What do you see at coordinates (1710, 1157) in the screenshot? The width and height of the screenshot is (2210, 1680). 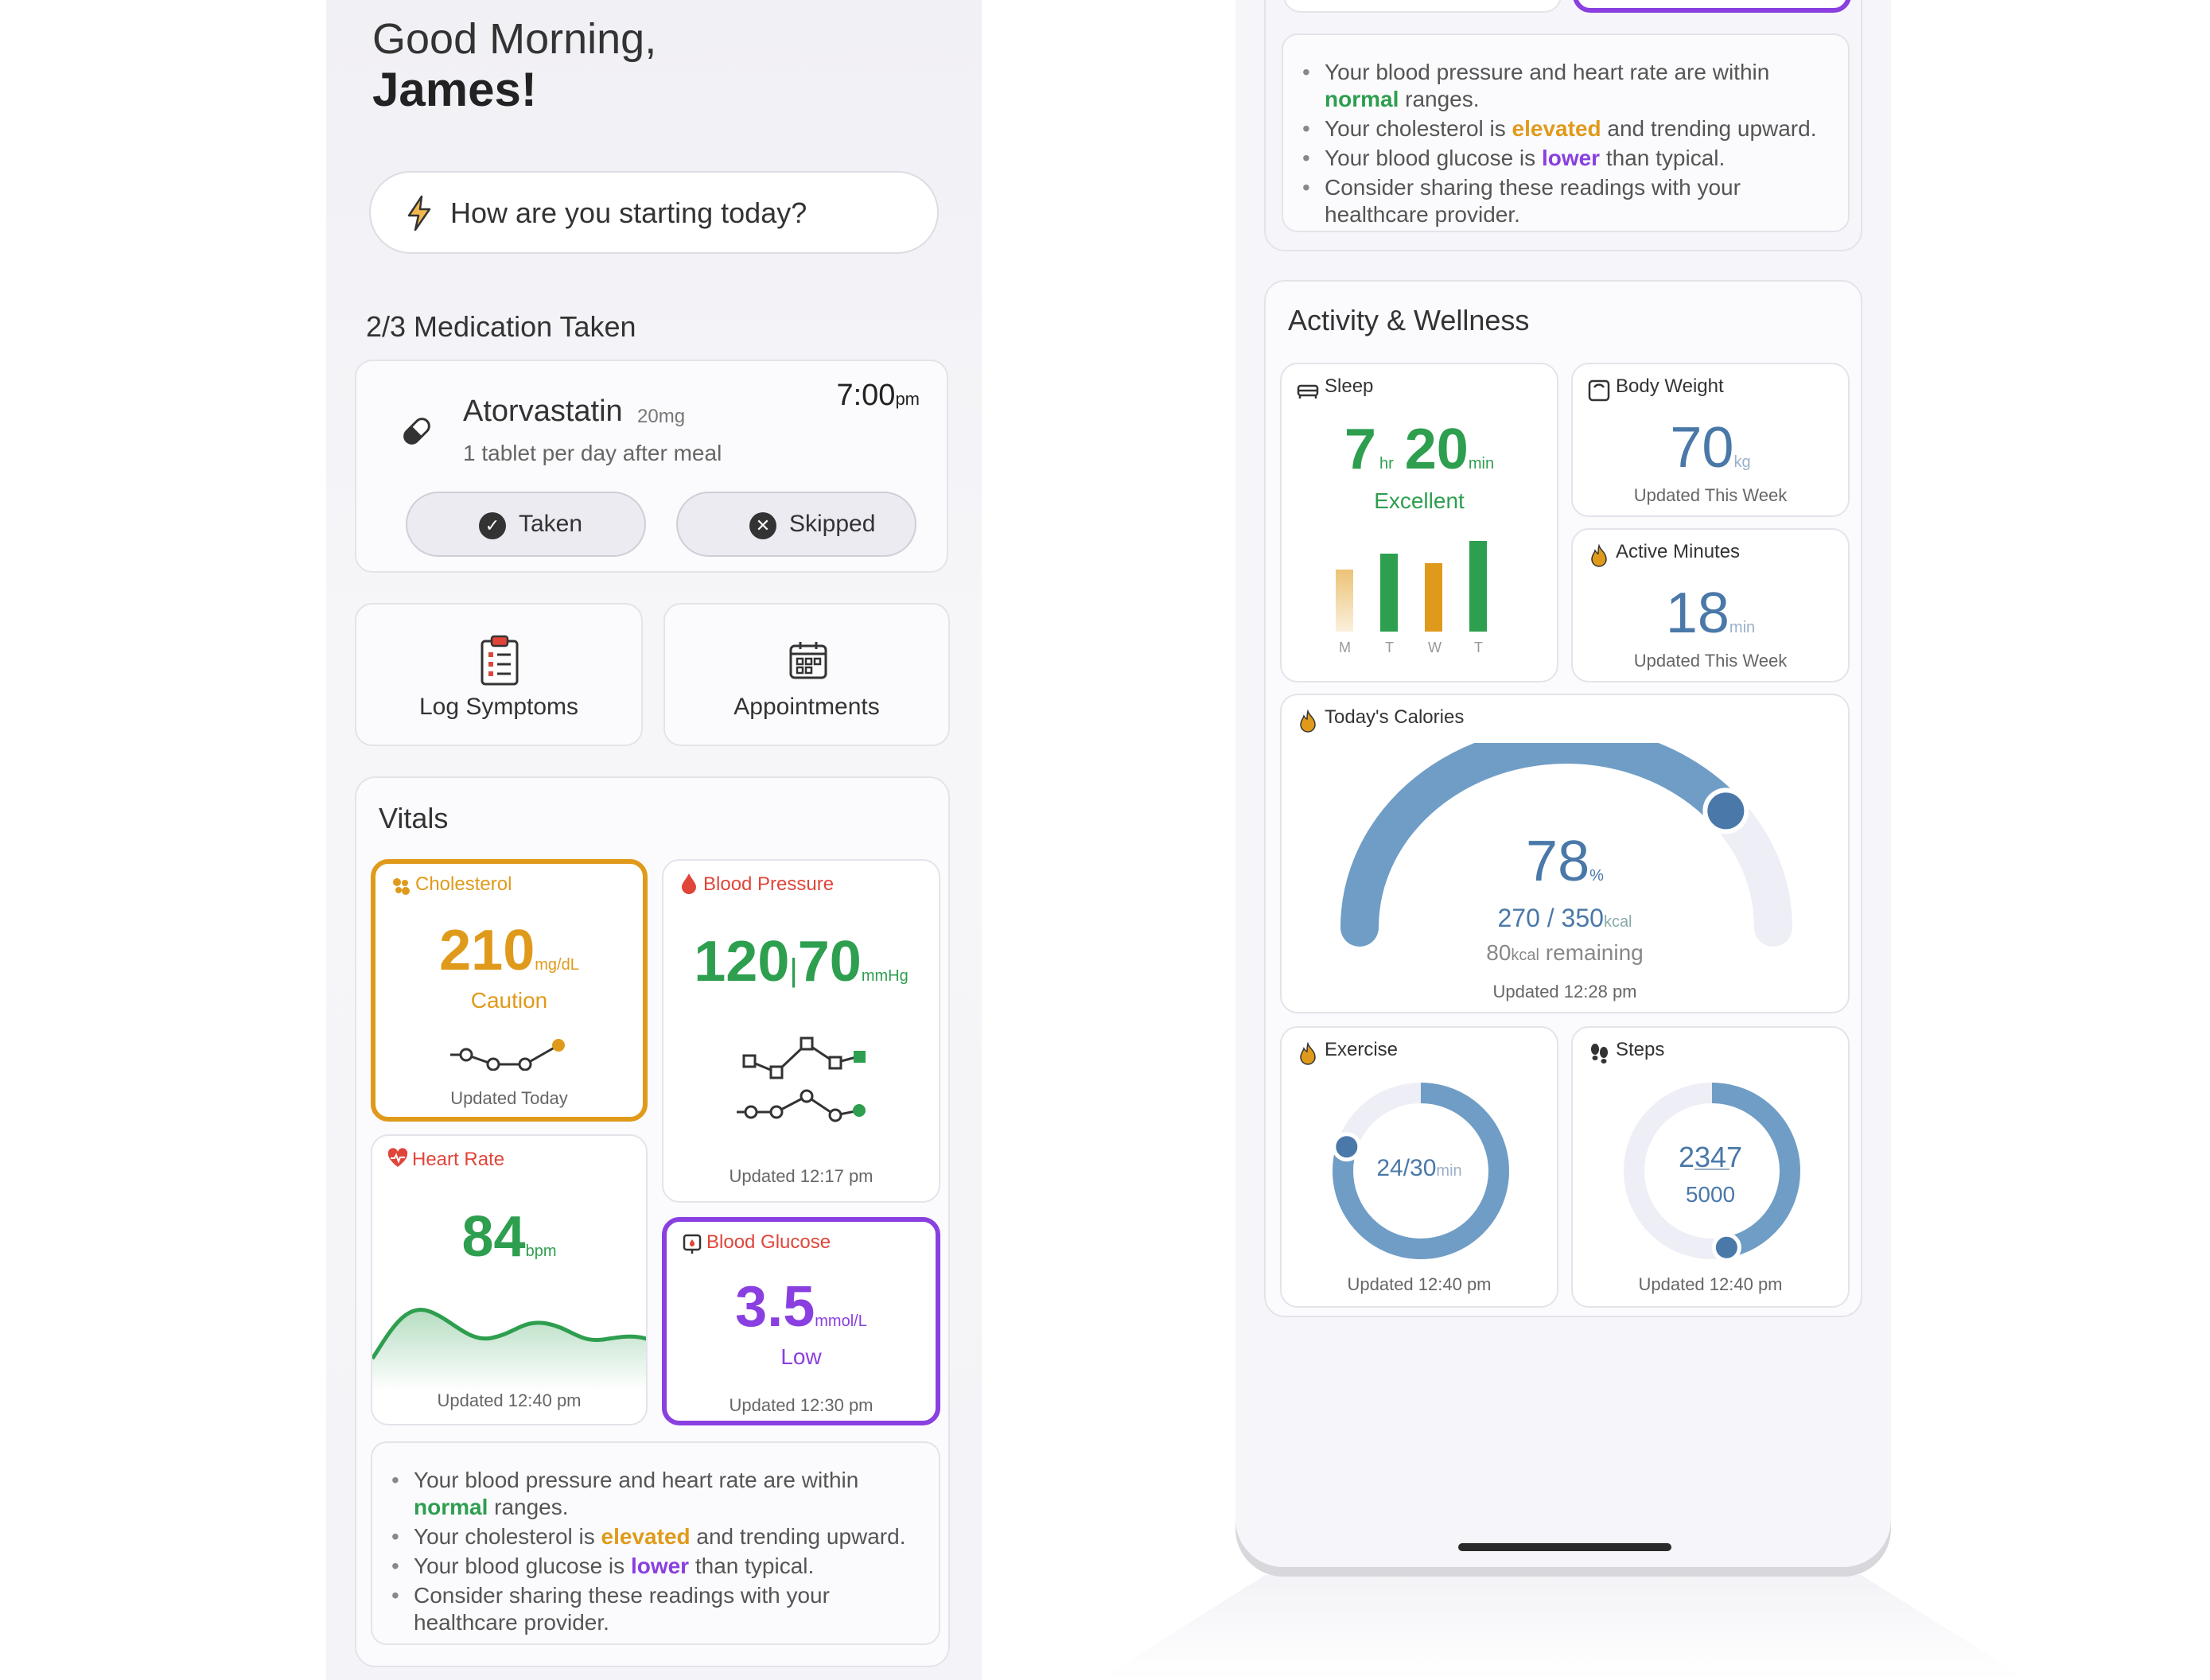 I see `steps-value: 2347` at bounding box center [1710, 1157].